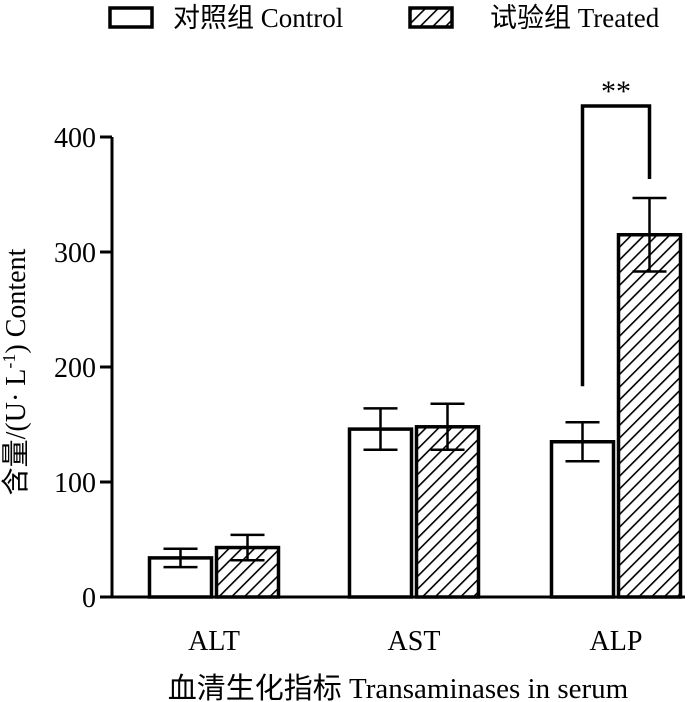 The height and width of the screenshot is (702, 700). What do you see at coordinates (616, 91) in the screenshot?
I see `significance-label: **` at bounding box center [616, 91].